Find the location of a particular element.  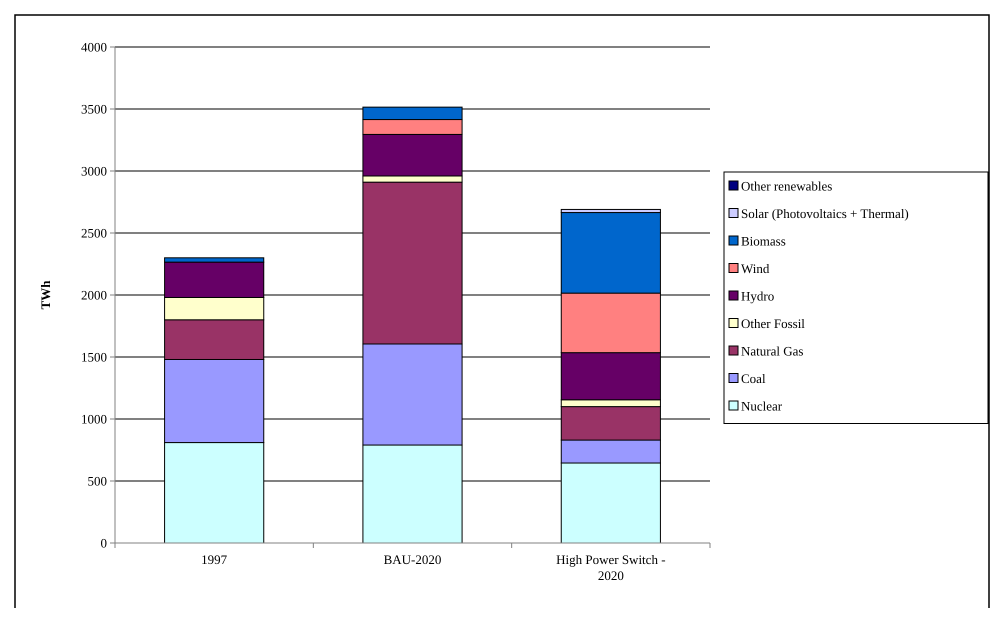

legend-label: Wind is located at coordinates (755, 268).